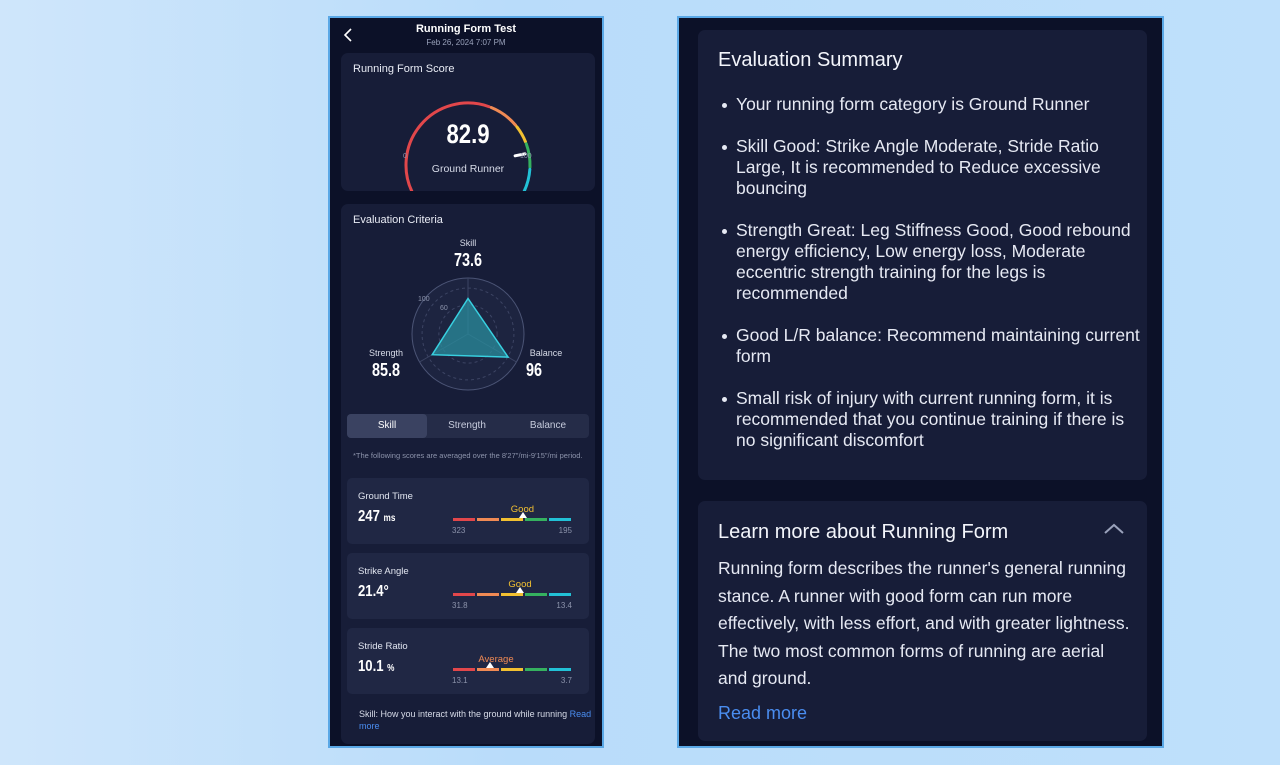 The width and height of the screenshot is (1280, 765). I want to click on gauge-min-label: 0, so click(405, 156).